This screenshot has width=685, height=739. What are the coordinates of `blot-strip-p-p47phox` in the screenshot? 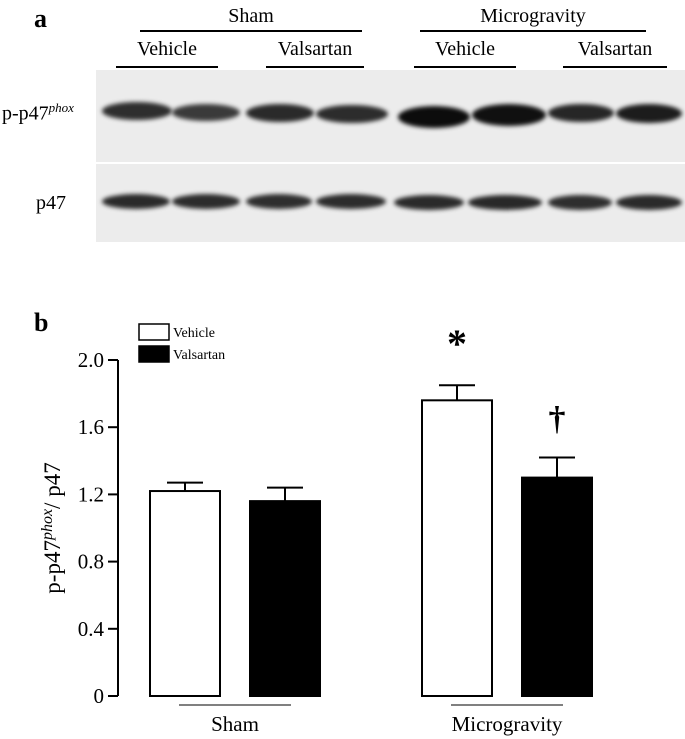 It's located at (390, 116).